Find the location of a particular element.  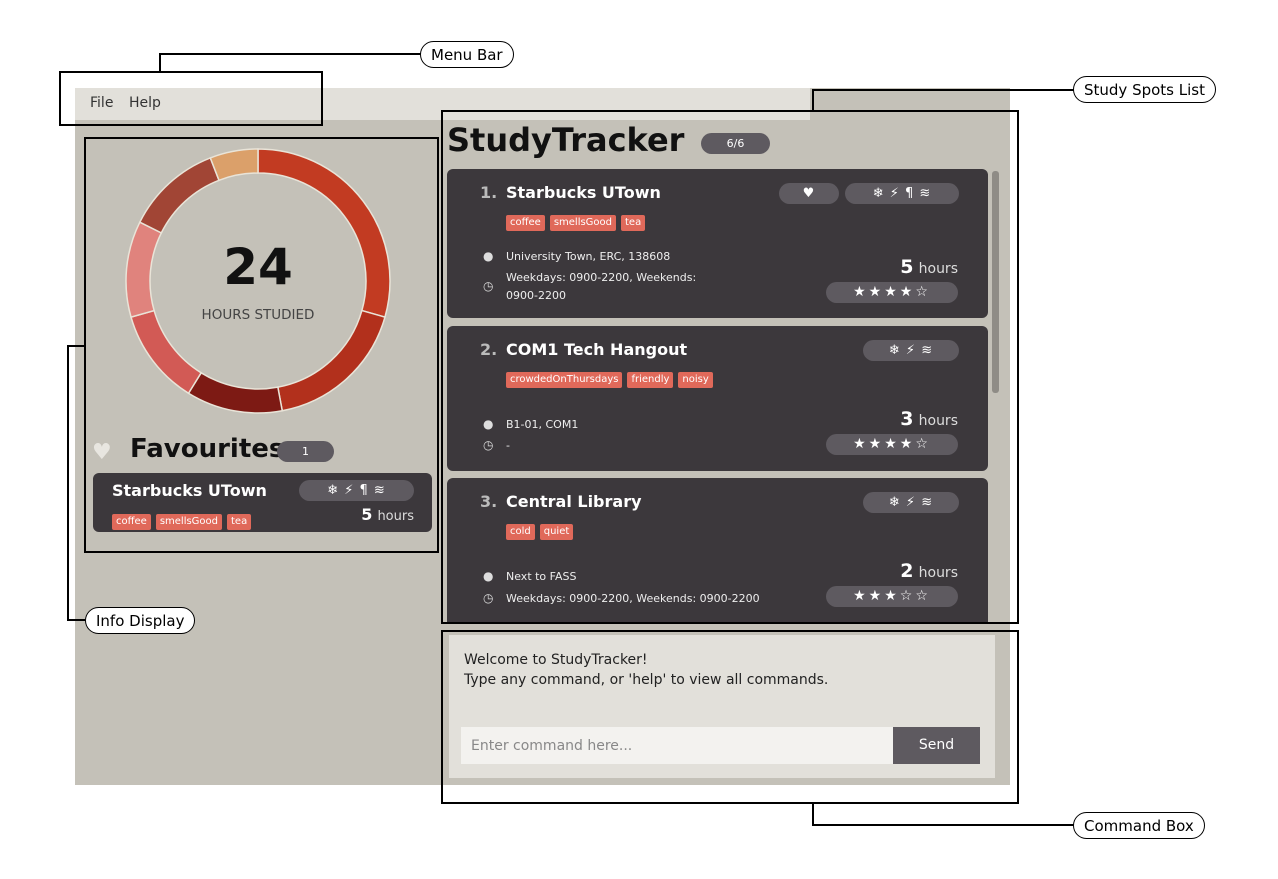

item-hours: 3 hours is located at coordinates (929, 419).